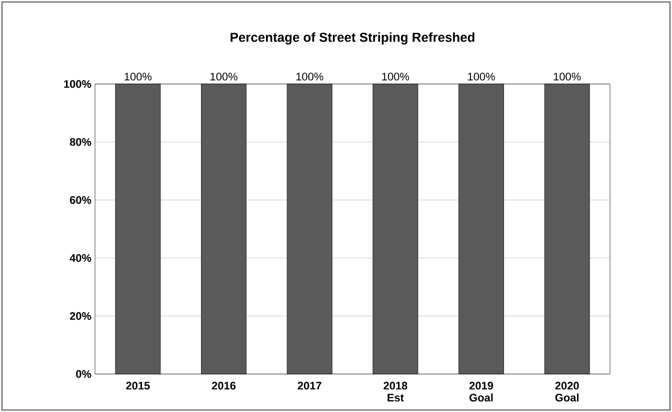  Describe the element at coordinates (352, 38) in the screenshot. I see `chart-title: Percentage of Street Striping Refreshed` at that location.